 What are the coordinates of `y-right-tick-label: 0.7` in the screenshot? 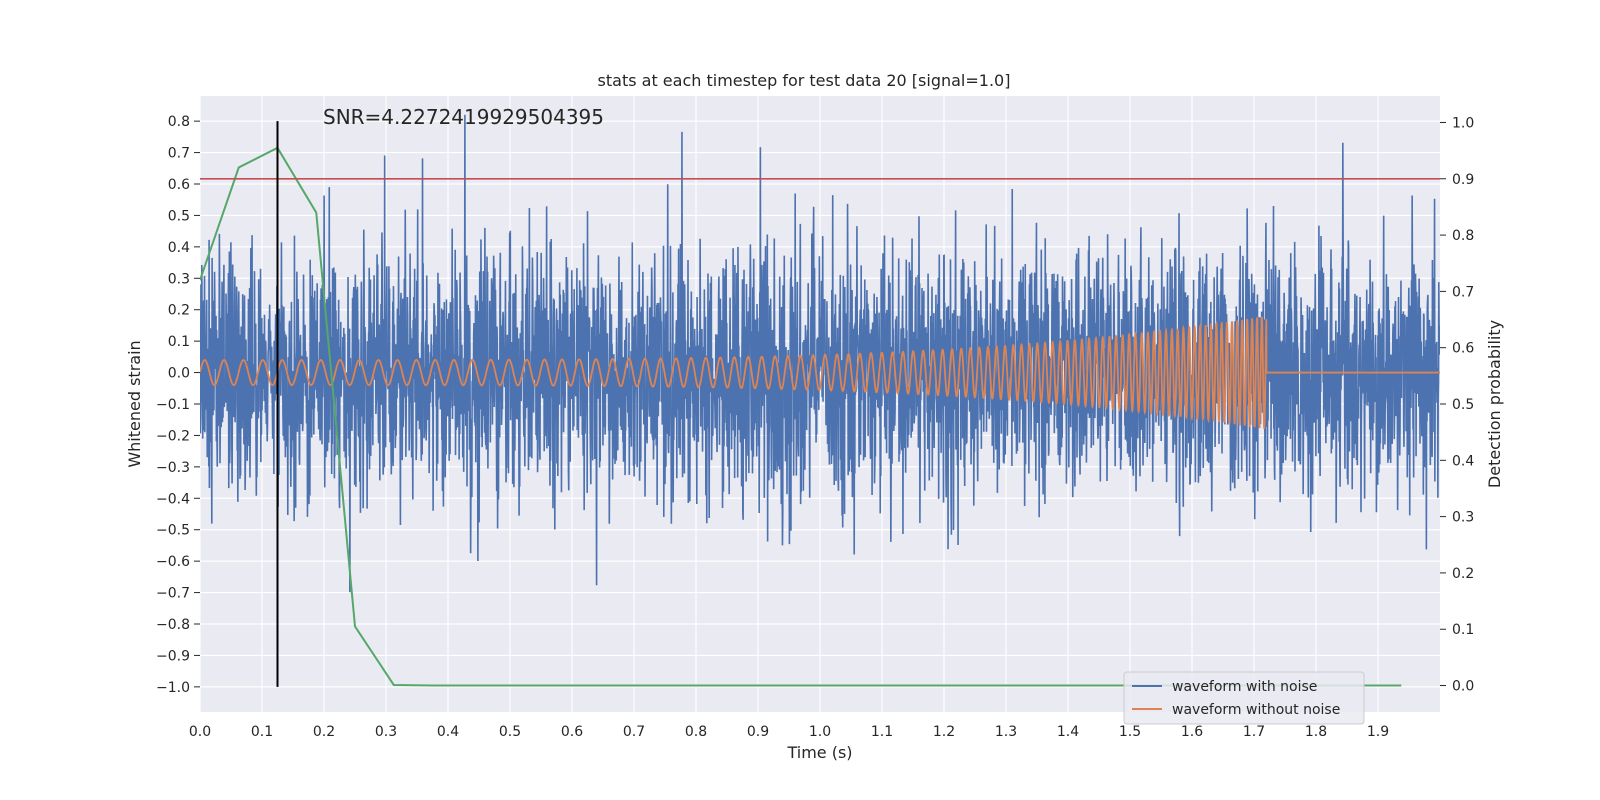 It's located at (1463, 292).